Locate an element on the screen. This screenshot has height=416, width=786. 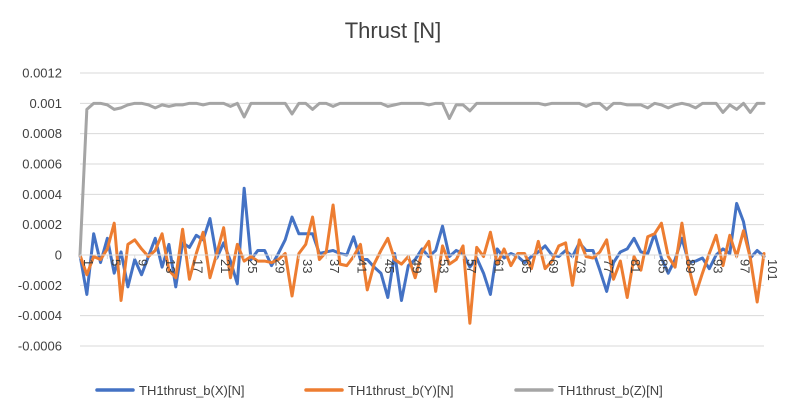
x-tick-label: 93 is located at coordinates (717, 266).